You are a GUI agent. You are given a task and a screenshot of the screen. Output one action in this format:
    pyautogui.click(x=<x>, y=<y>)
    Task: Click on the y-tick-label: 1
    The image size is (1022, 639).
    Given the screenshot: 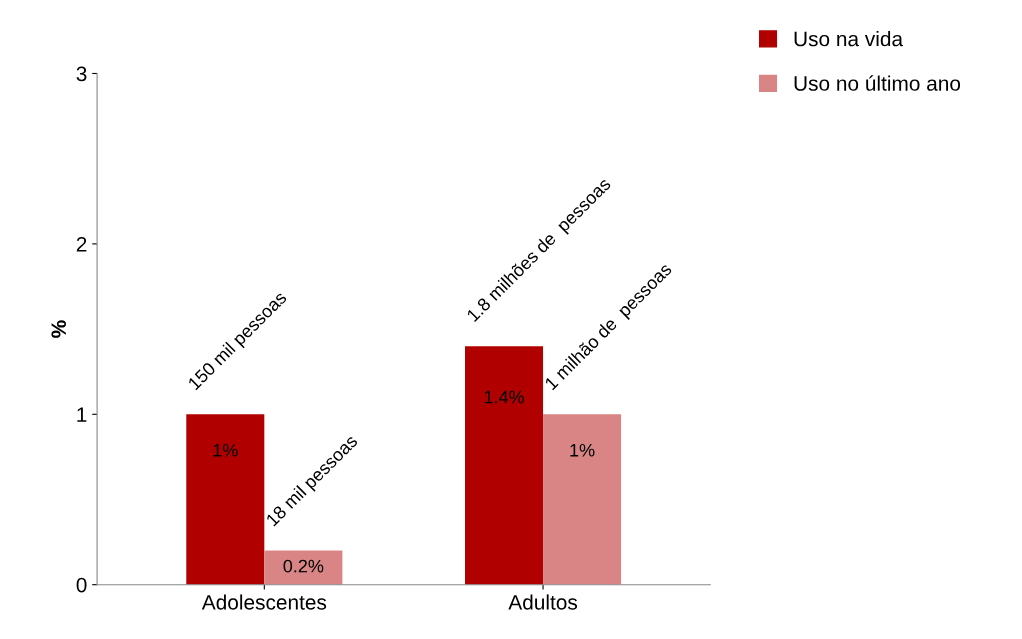 What is the action you would take?
    pyautogui.click(x=82, y=414)
    